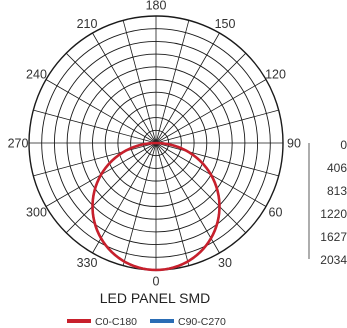  Describe the element at coordinates (156, 282) in the screenshot. I see `angle-label-0: 0` at that location.